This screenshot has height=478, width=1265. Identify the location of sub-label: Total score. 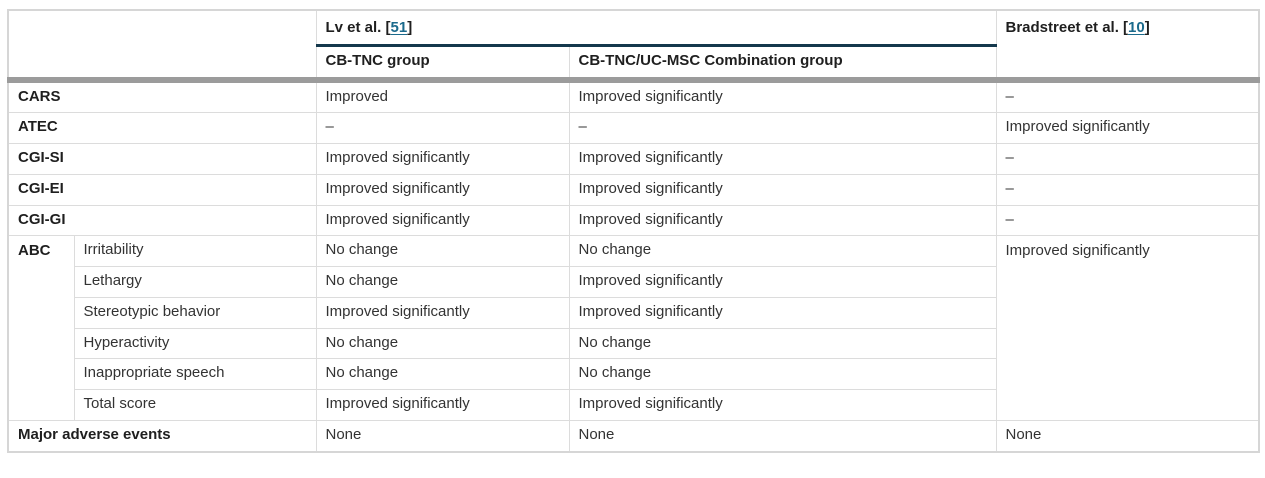
(195, 405).